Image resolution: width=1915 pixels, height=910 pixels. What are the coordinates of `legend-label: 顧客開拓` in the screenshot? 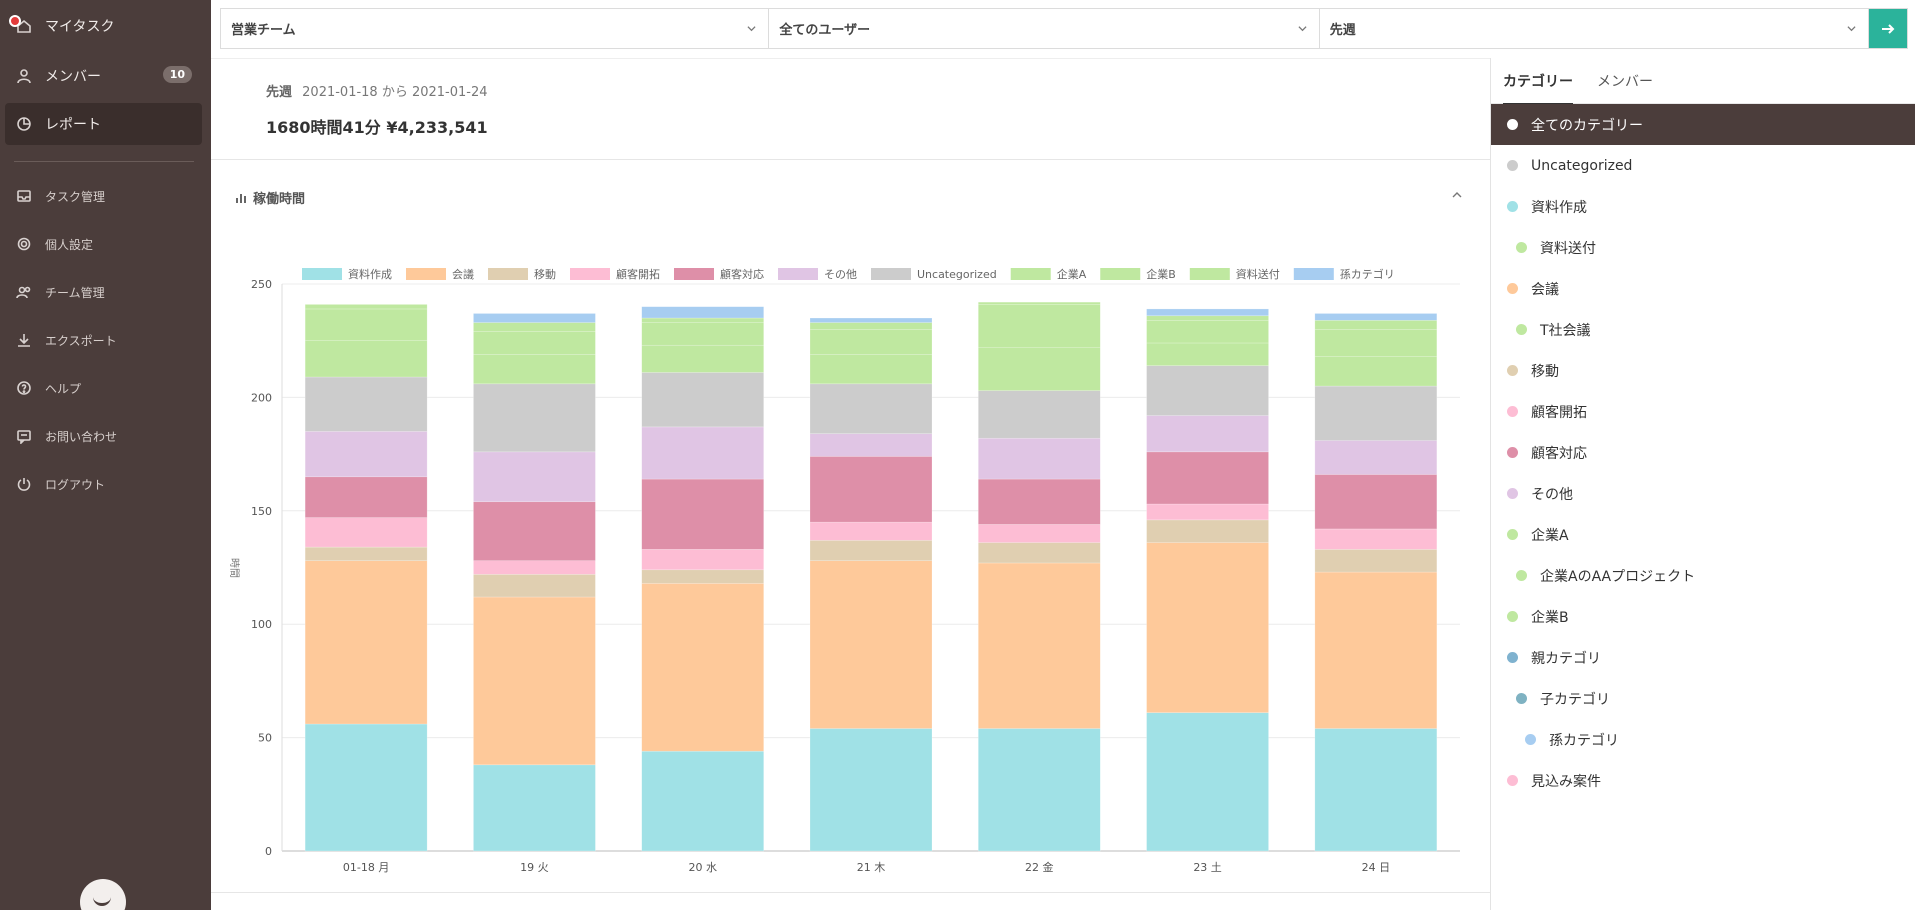 It's located at (638, 274).